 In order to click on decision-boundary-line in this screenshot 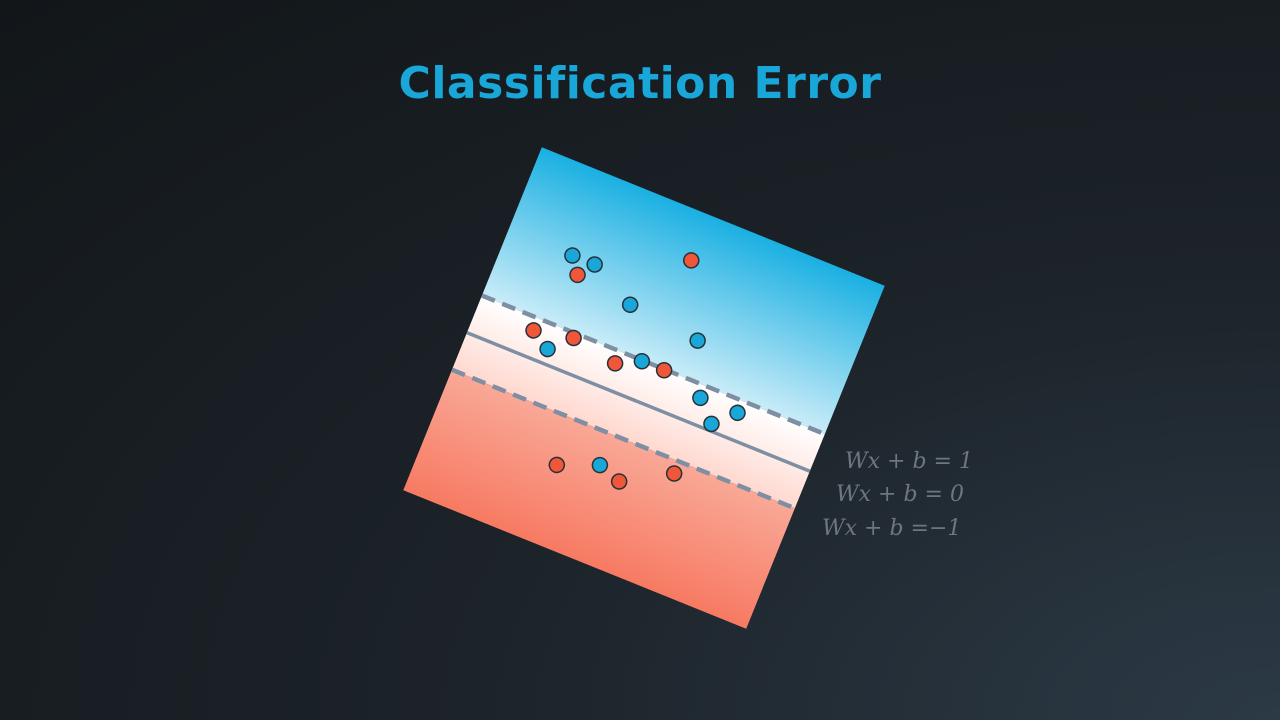, I will do `click(638, 401)`.